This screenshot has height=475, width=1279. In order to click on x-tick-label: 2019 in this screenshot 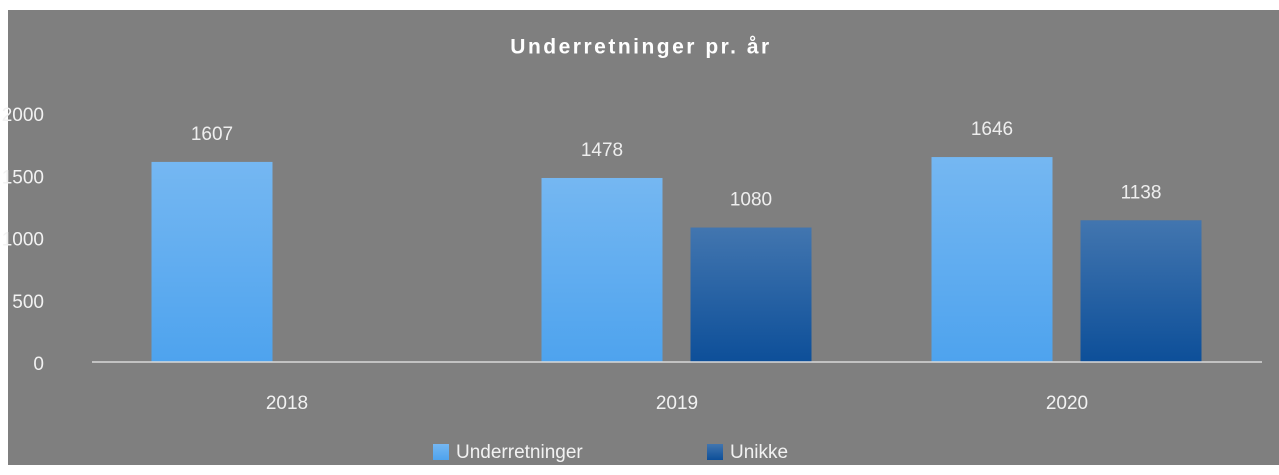, I will do `click(677, 403)`.